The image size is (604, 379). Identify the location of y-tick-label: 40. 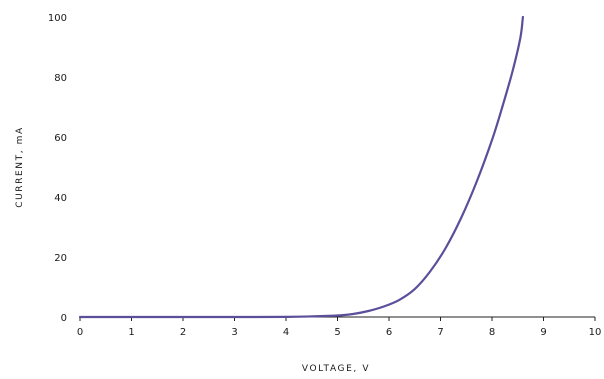
(60, 198).